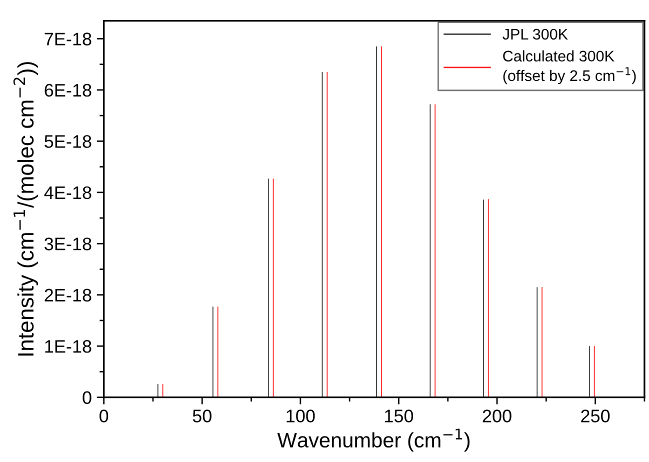 The height and width of the screenshot is (462, 649). I want to click on legend-label: Calculated 300K (offset by 2.5 cm$^{−1}$), so click(569, 67).